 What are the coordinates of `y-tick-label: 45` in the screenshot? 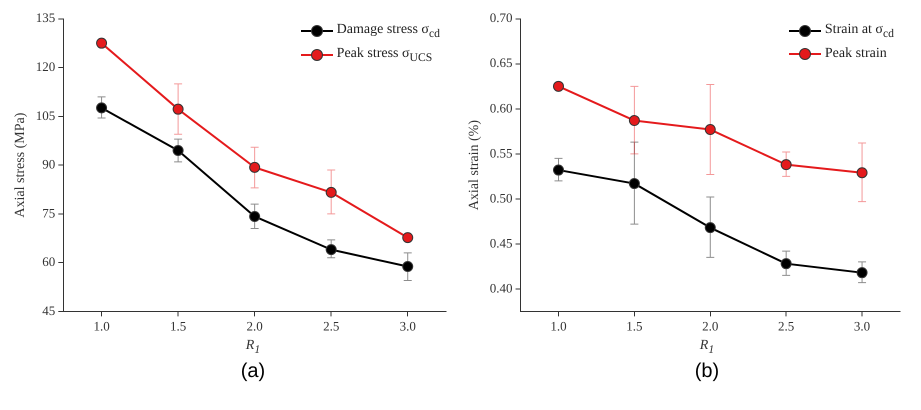 It's located at (49, 310).